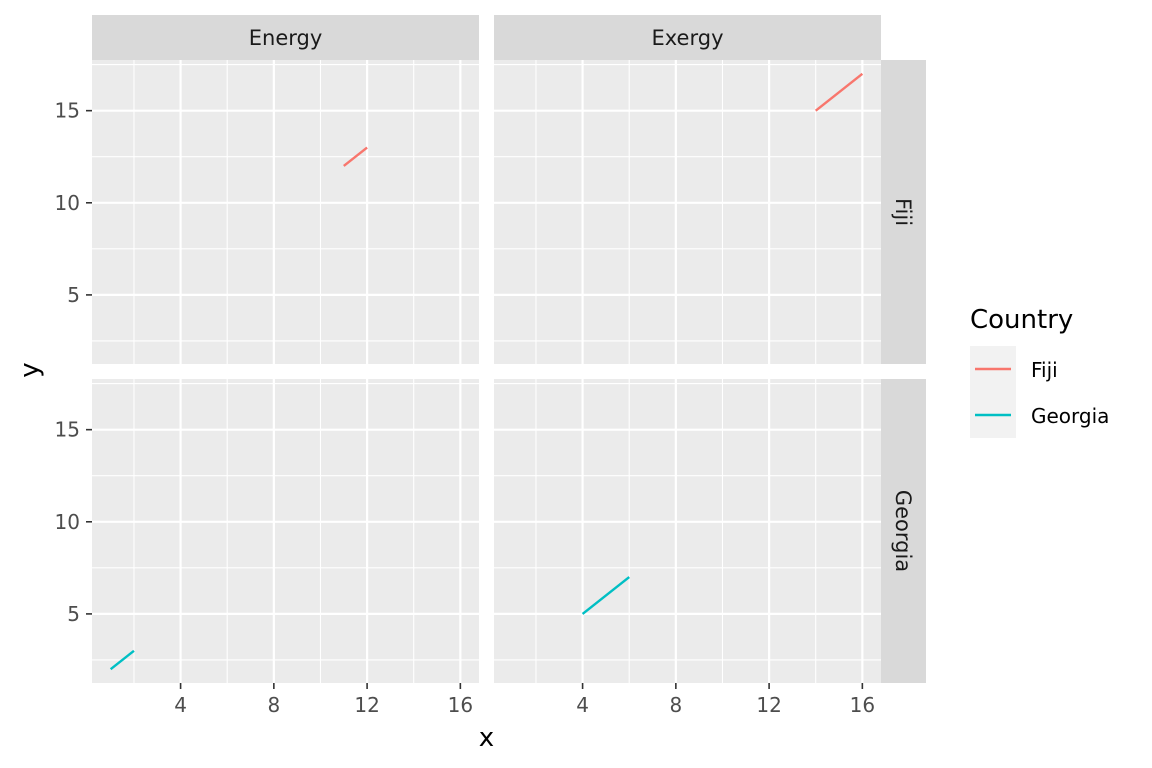 This screenshot has height=768, width=1152. I want to click on strip-exergy, so click(687, 37).